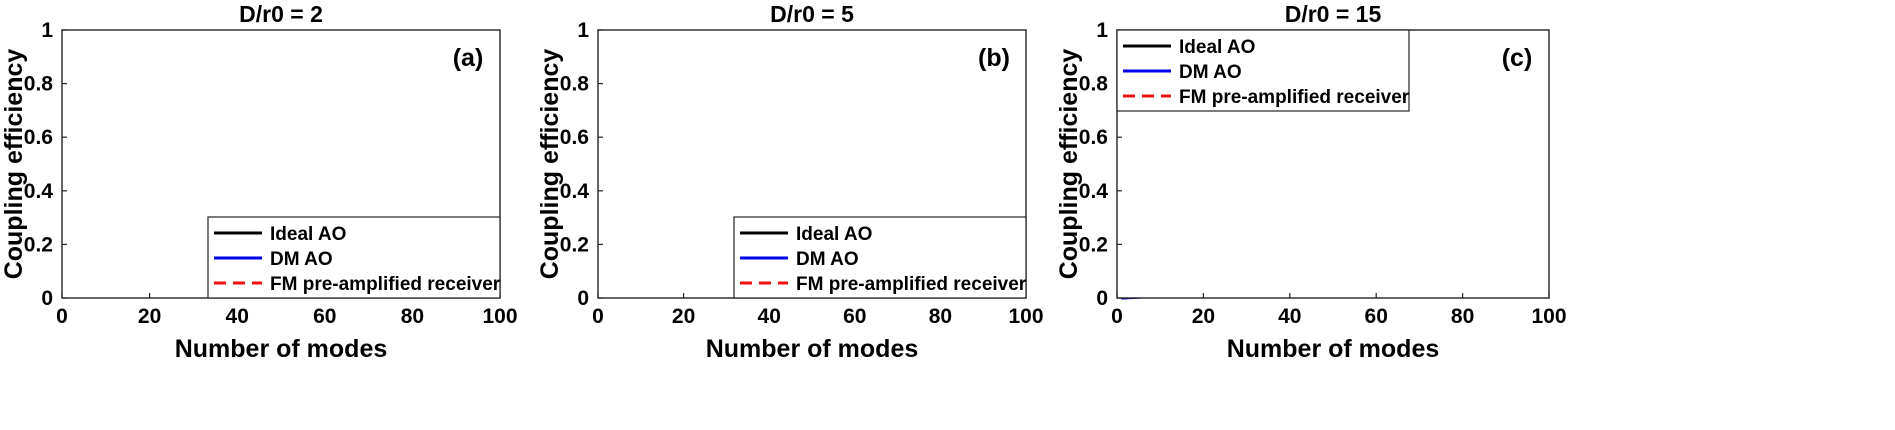  Describe the element at coordinates (468, 58) in the screenshot. I see `panel-tag: (a)` at that location.